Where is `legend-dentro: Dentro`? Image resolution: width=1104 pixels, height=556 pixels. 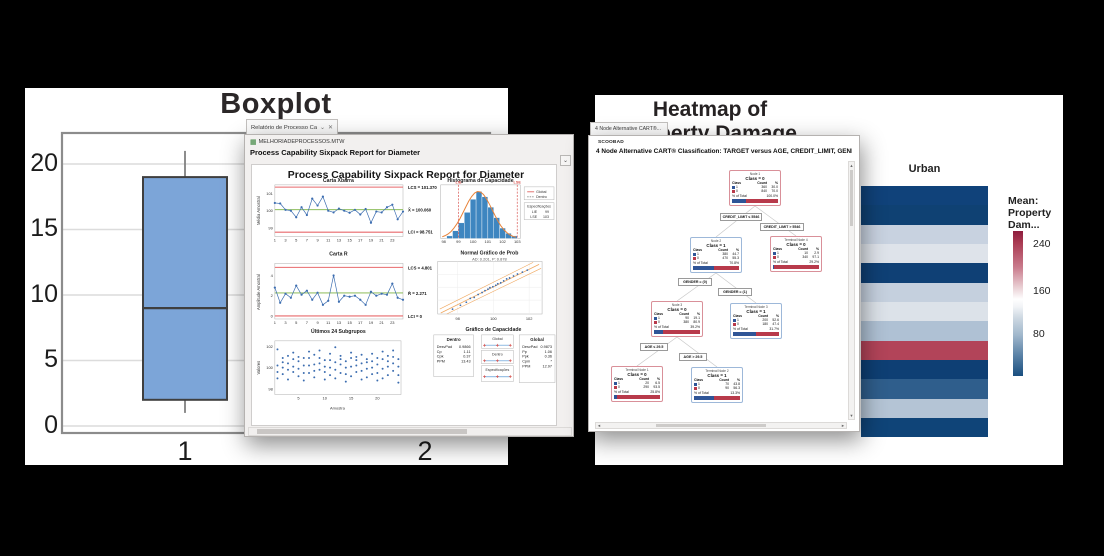 legend-dentro: Dentro is located at coordinates (541, 197).